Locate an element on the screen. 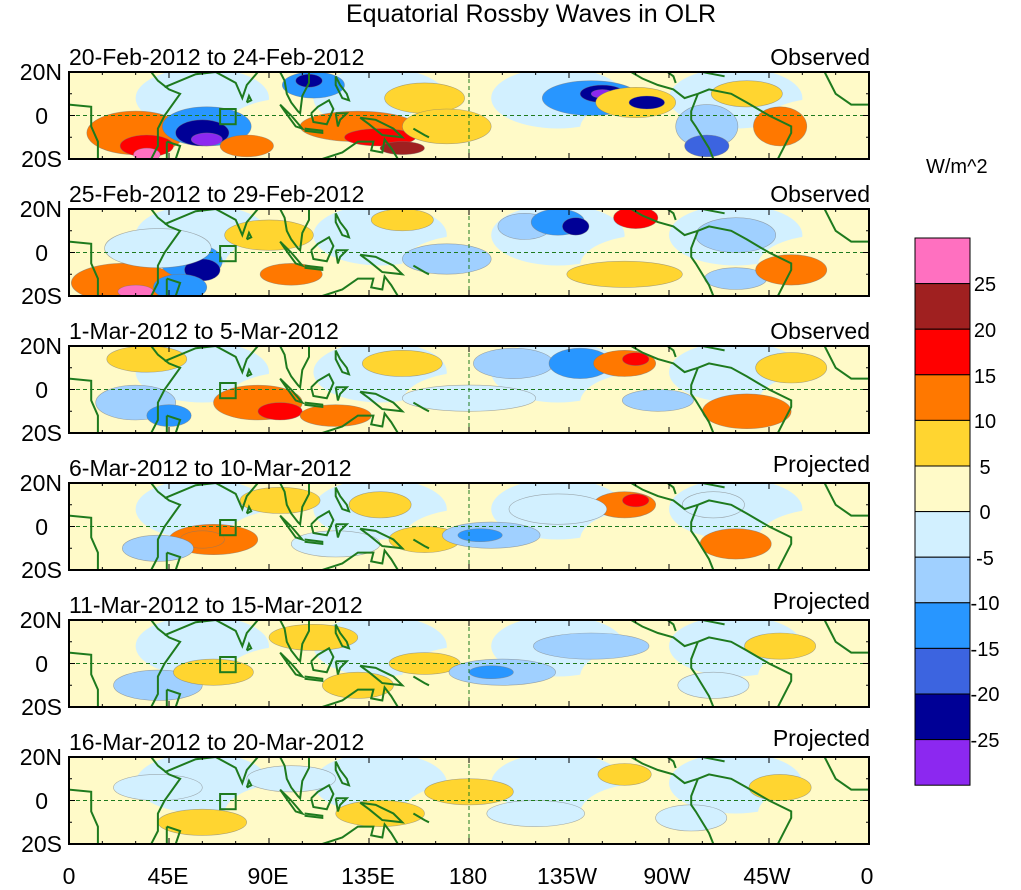 The height and width of the screenshot is (890, 1021). panel-1-status: Observed is located at coordinates (820, 57).